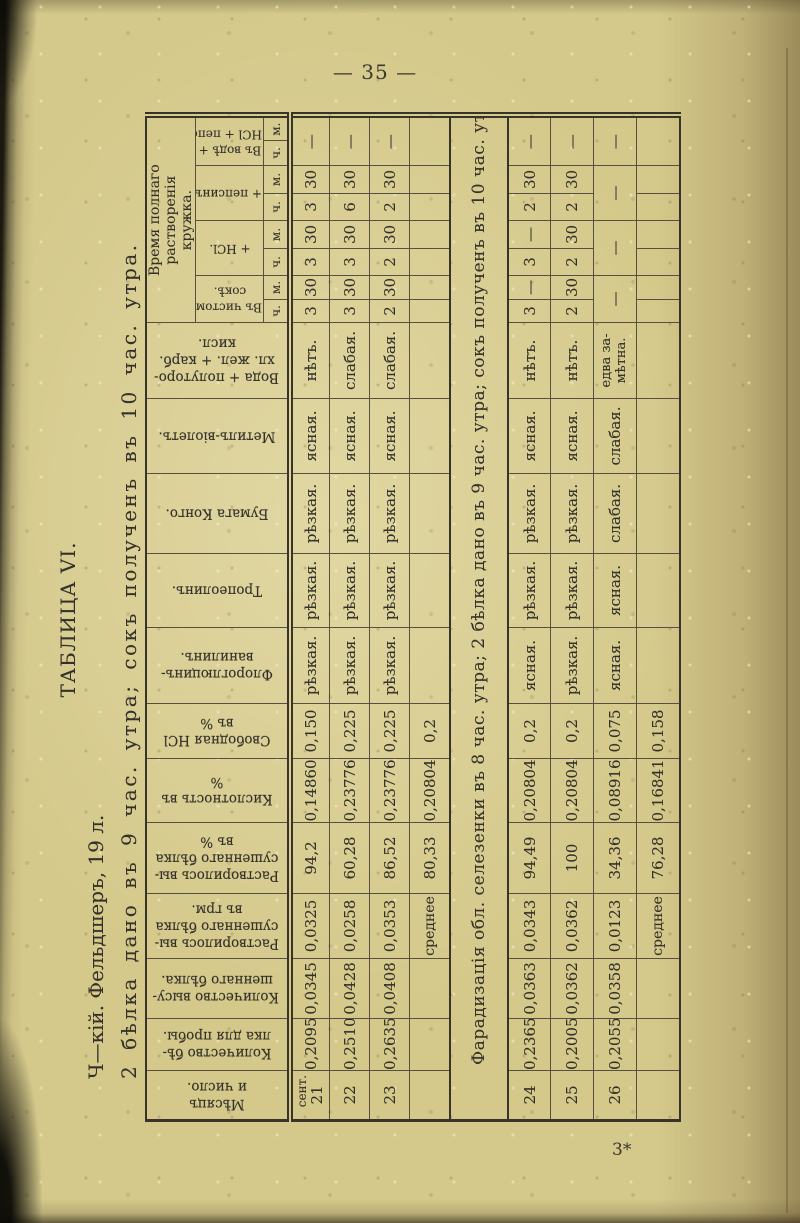 The width and height of the screenshot is (800, 1223). I want to click on time-subcolumn-label: Въ чистомъсокѣ., so click(228, 300).